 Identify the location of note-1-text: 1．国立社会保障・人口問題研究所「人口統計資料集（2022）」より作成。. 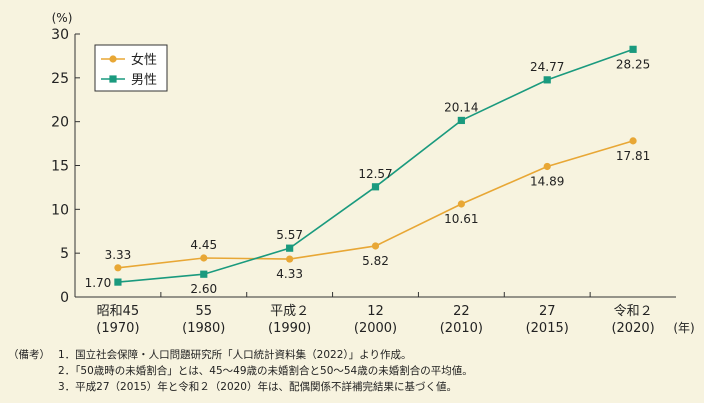
(235, 355).